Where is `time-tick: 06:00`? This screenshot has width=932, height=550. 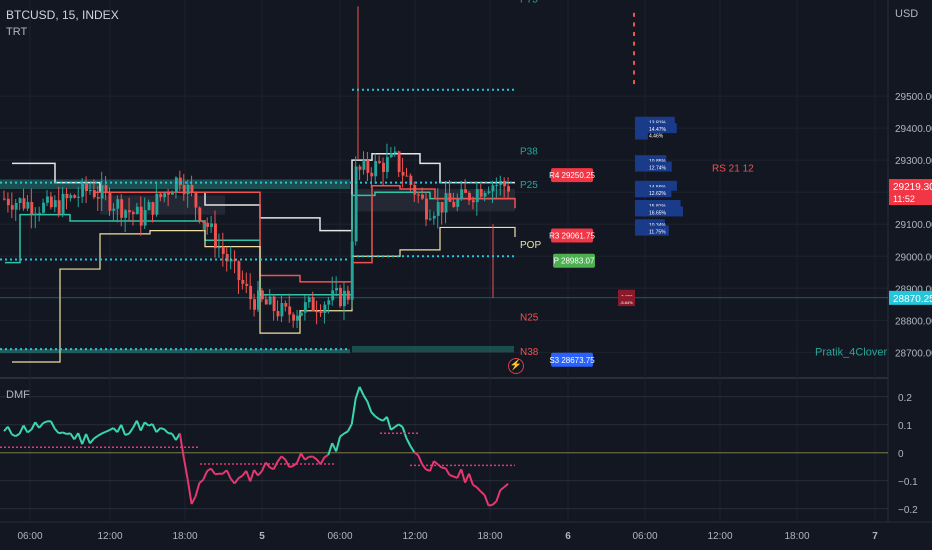
time-tick: 06:00 is located at coordinates (29, 536).